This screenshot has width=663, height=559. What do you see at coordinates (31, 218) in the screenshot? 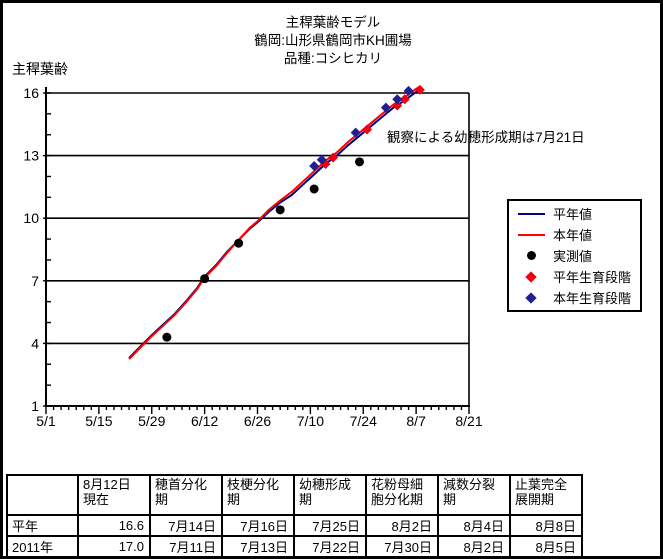
I see `y-tick-label: 10` at bounding box center [31, 218].